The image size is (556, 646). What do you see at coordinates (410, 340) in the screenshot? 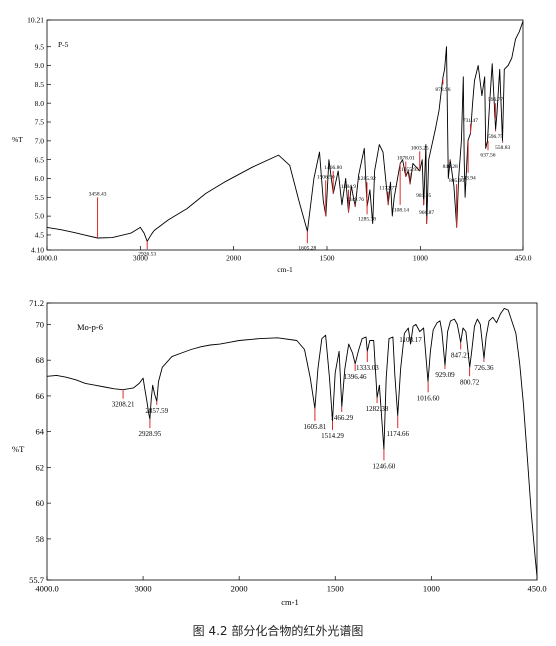
I see `peak-label: 1108.17` at bounding box center [410, 340].